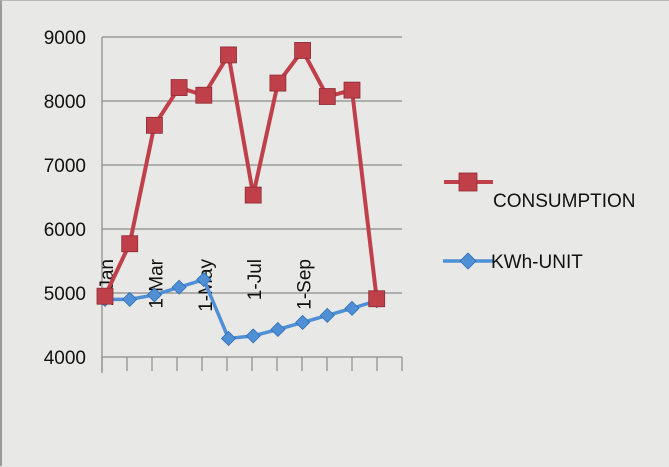  Describe the element at coordinates (305, 284) in the screenshot. I see `x-tick-label: 1-Sep` at that location.